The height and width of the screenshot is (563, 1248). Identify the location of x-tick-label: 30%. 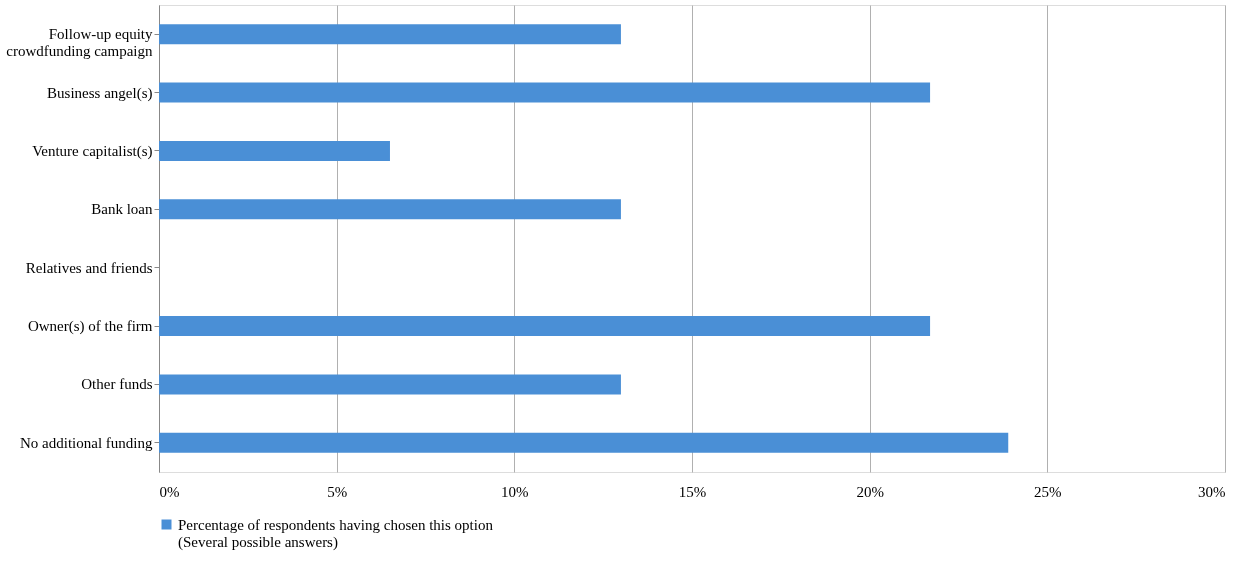
(1212, 491).